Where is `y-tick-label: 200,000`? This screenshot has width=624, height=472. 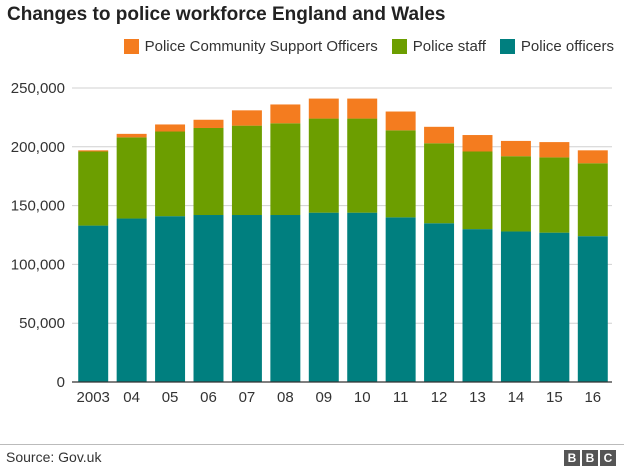
y-tick-label: 200,000 is located at coordinates (38, 147).